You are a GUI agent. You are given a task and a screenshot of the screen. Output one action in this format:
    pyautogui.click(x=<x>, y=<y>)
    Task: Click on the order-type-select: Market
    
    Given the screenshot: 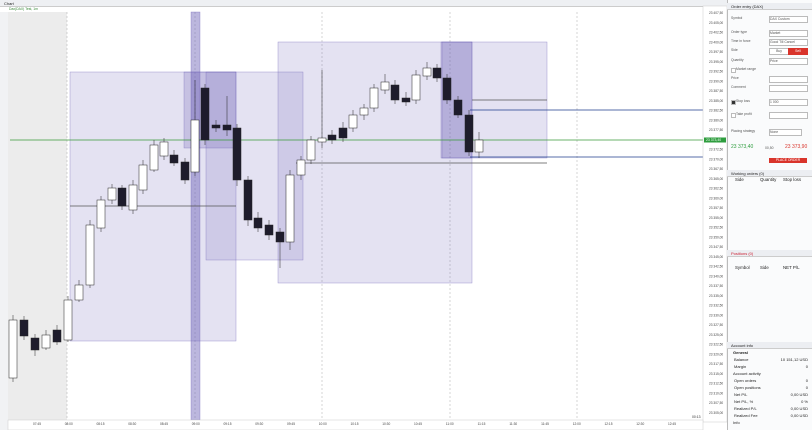 What is the action you would take?
    pyautogui.click(x=788, y=33)
    